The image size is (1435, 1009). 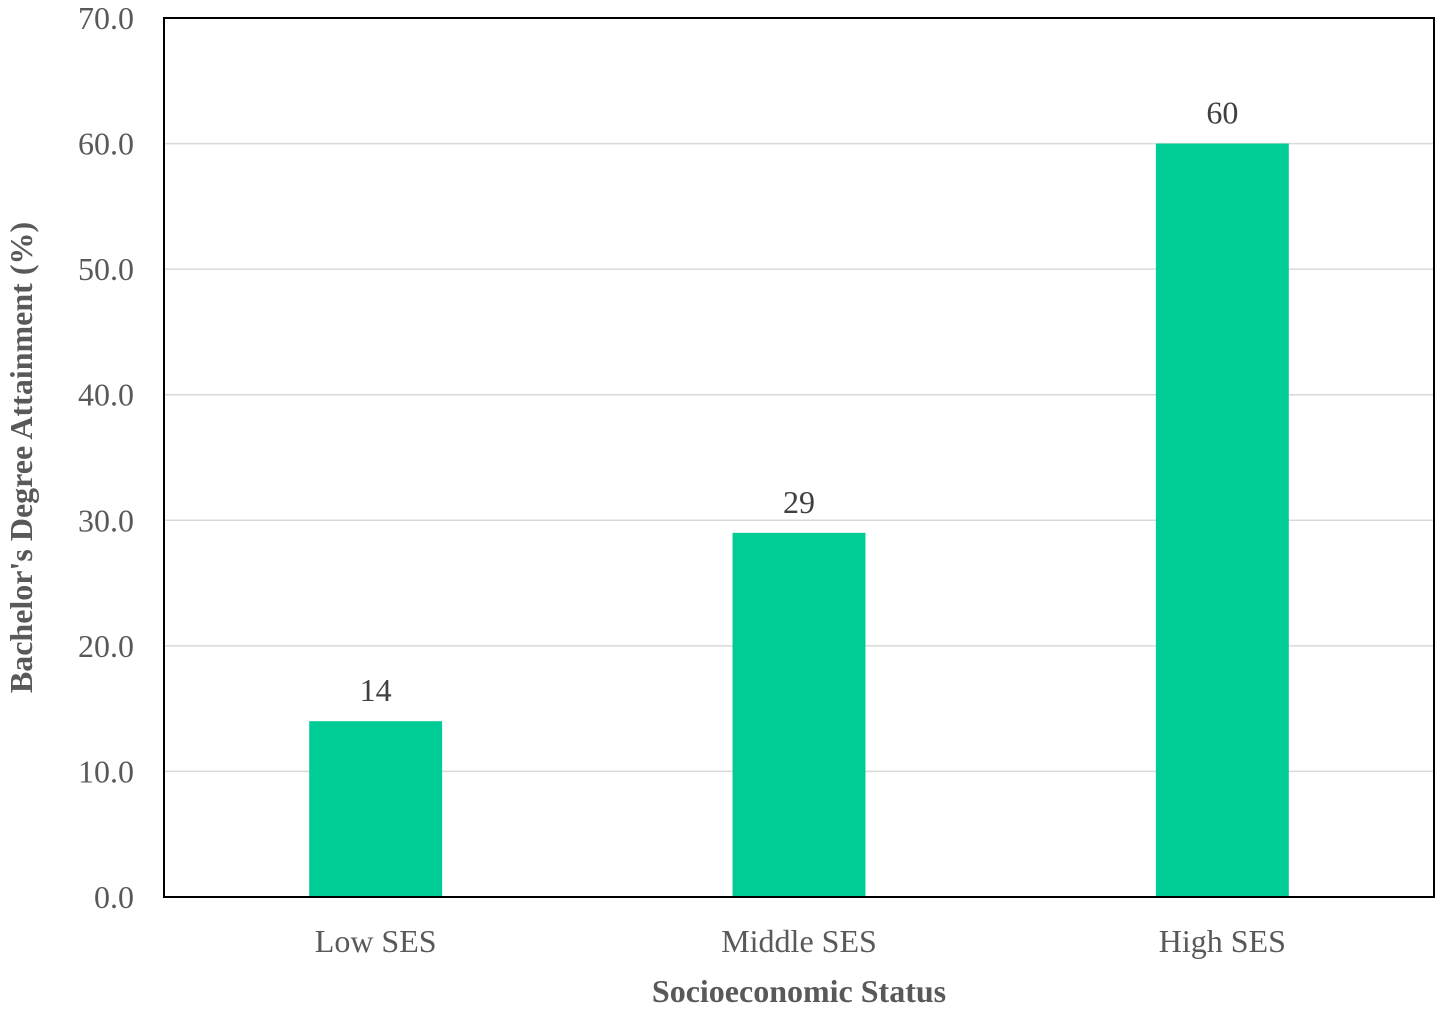 I want to click on y-tick-label: 10.0, so click(x=106, y=771).